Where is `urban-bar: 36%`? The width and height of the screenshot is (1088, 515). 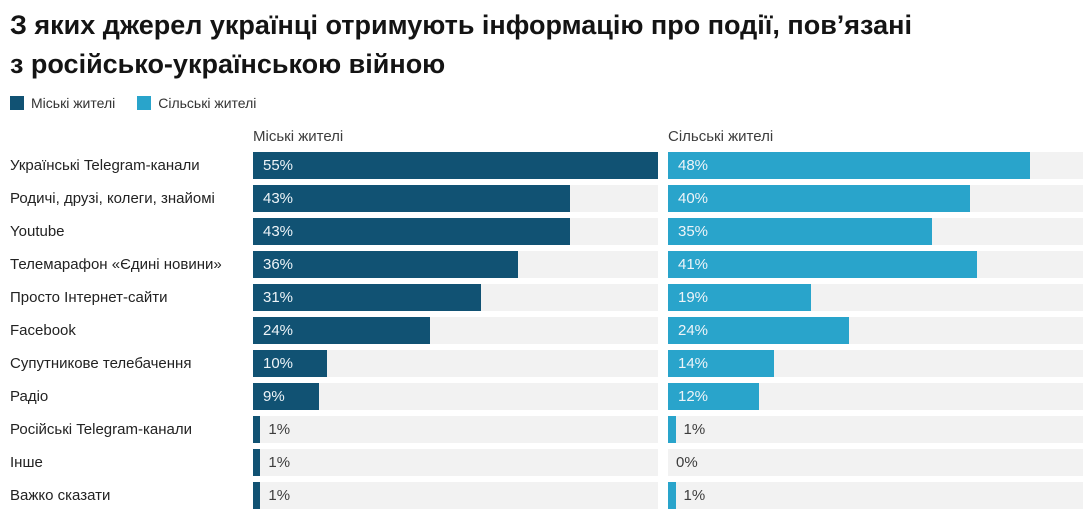
urban-bar: 36% is located at coordinates (386, 264).